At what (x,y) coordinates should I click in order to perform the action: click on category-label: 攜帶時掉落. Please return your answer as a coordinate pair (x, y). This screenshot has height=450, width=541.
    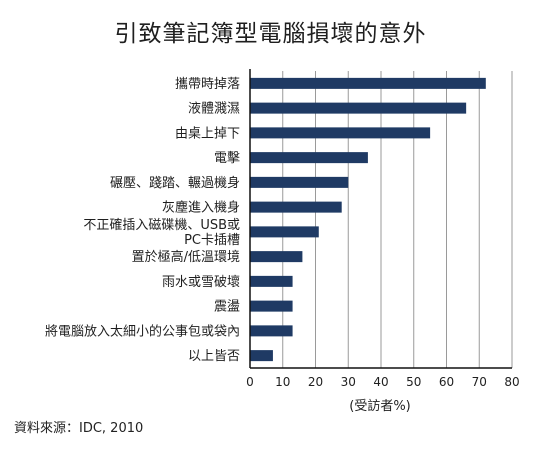
    Looking at the image, I should click on (207, 84).